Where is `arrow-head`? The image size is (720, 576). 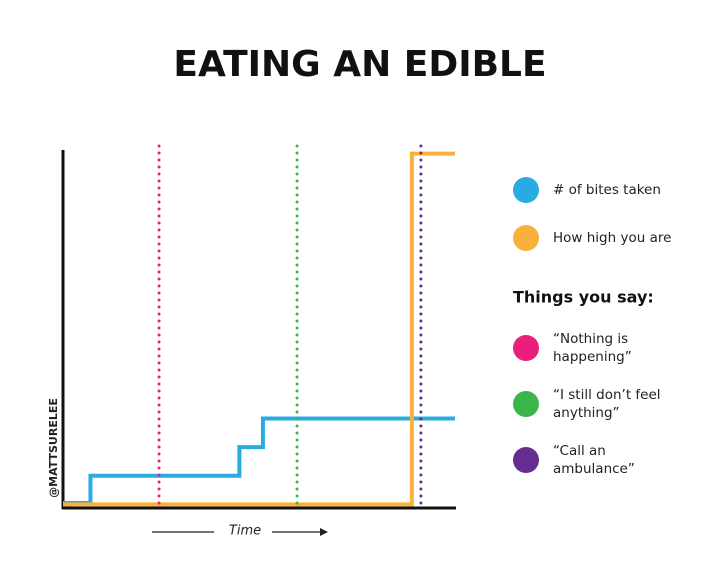 arrow-head is located at coordinates (324, 532).